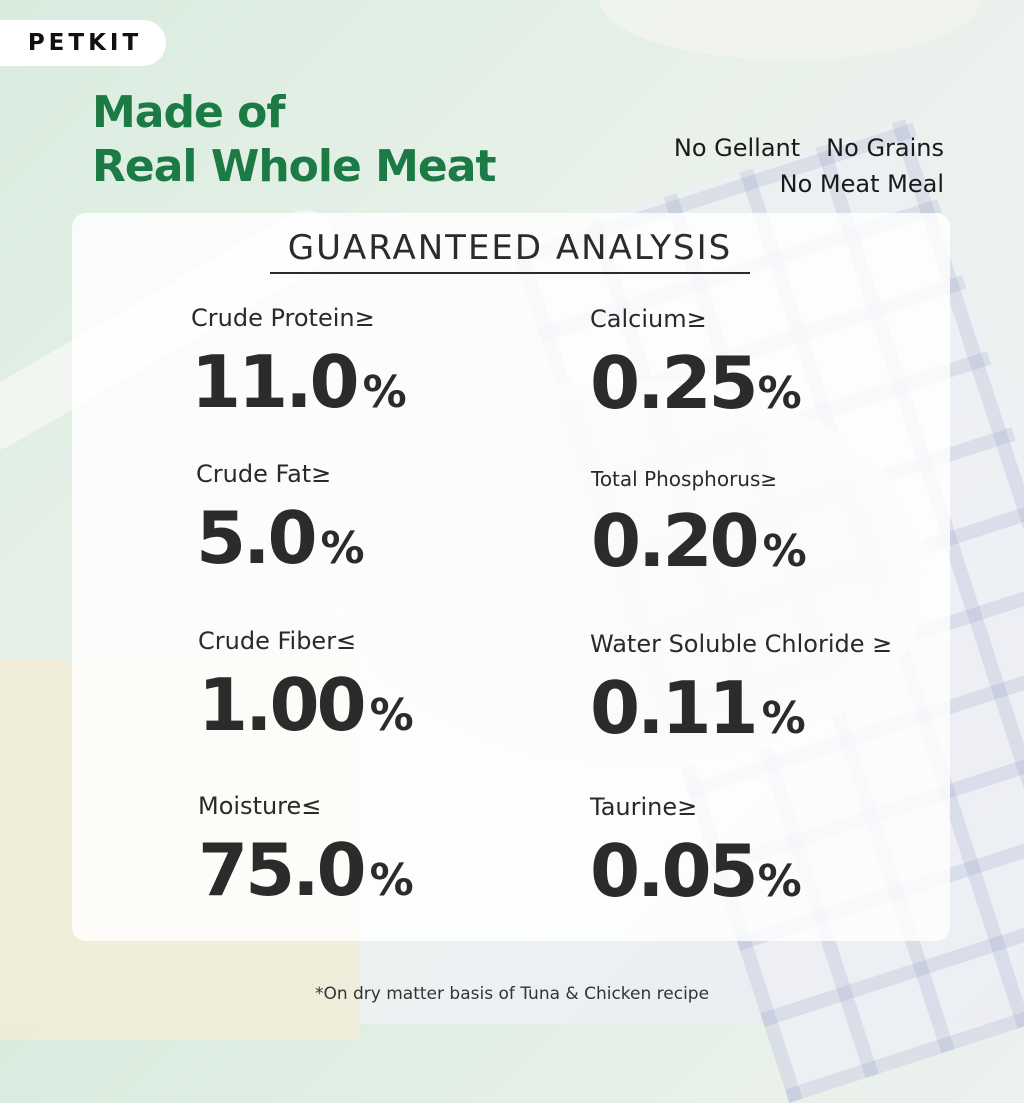 This screenshot has width=1024, height=1103. Describe the element at coordinates (189, 112) in the screenshot. I see `headline-line1: Made of` at that location.